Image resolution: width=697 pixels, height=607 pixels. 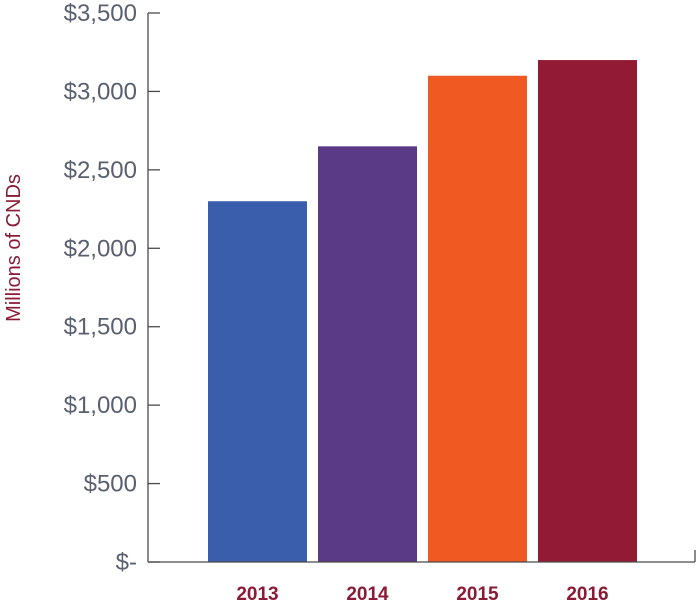 What do you see at coordinates (100, 248) in the screenshot?
I see `y-tick-label: $2,000` at bounding box center [100, 248].